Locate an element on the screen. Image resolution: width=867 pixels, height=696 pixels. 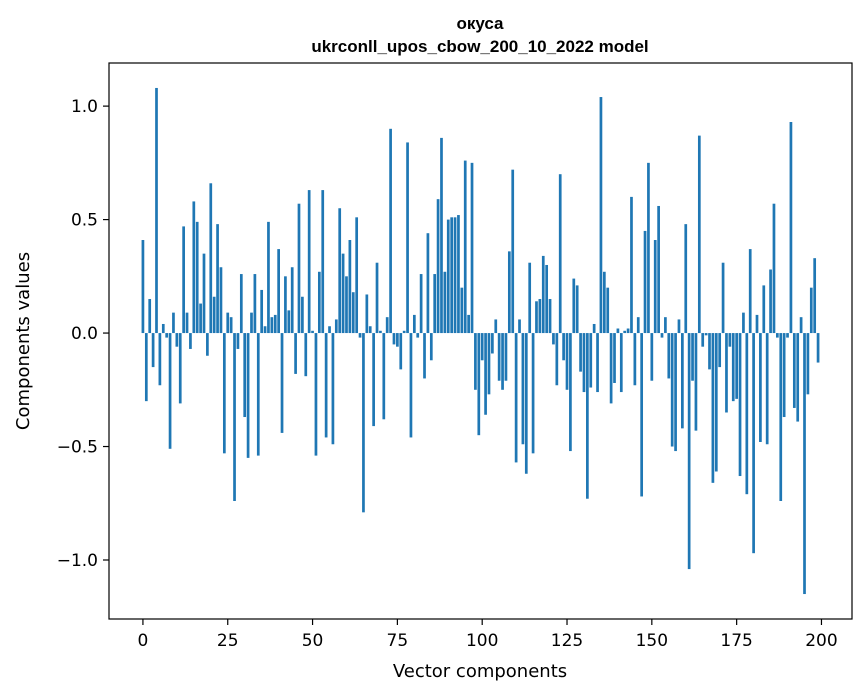
x-tick-label: 150 is located at coordinates (652, 641).